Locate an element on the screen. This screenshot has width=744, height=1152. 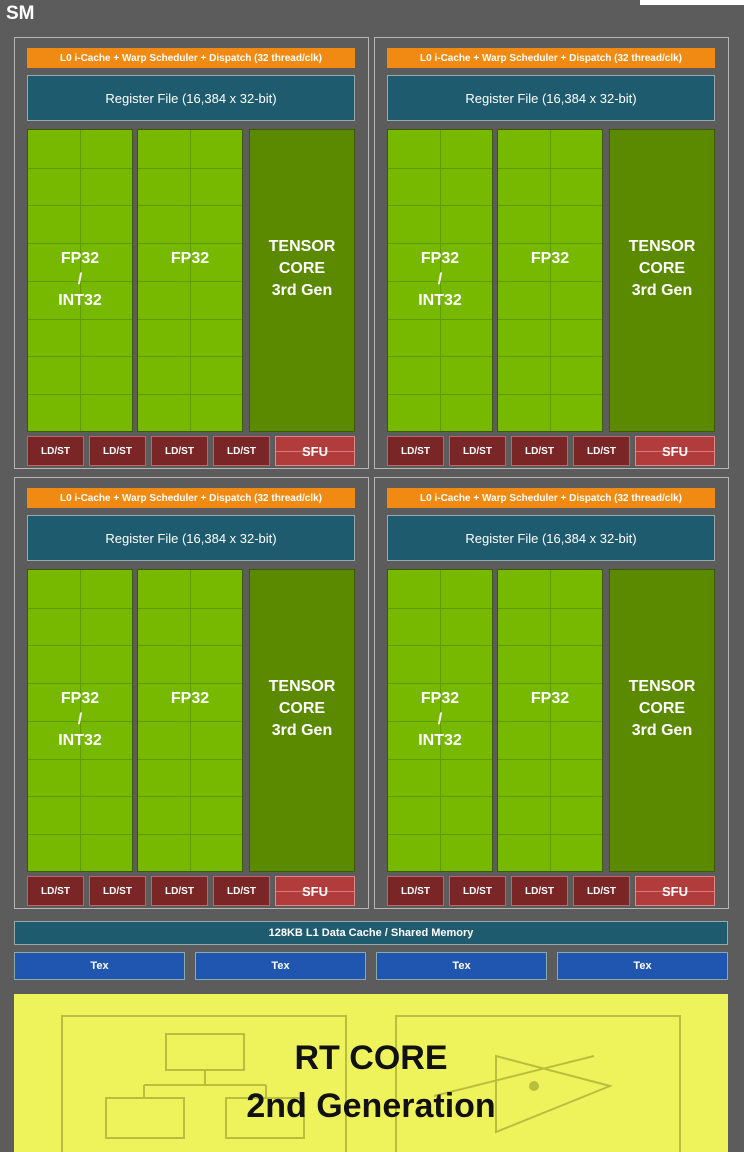
triangle-frame is located at coordinates (538, 1083).